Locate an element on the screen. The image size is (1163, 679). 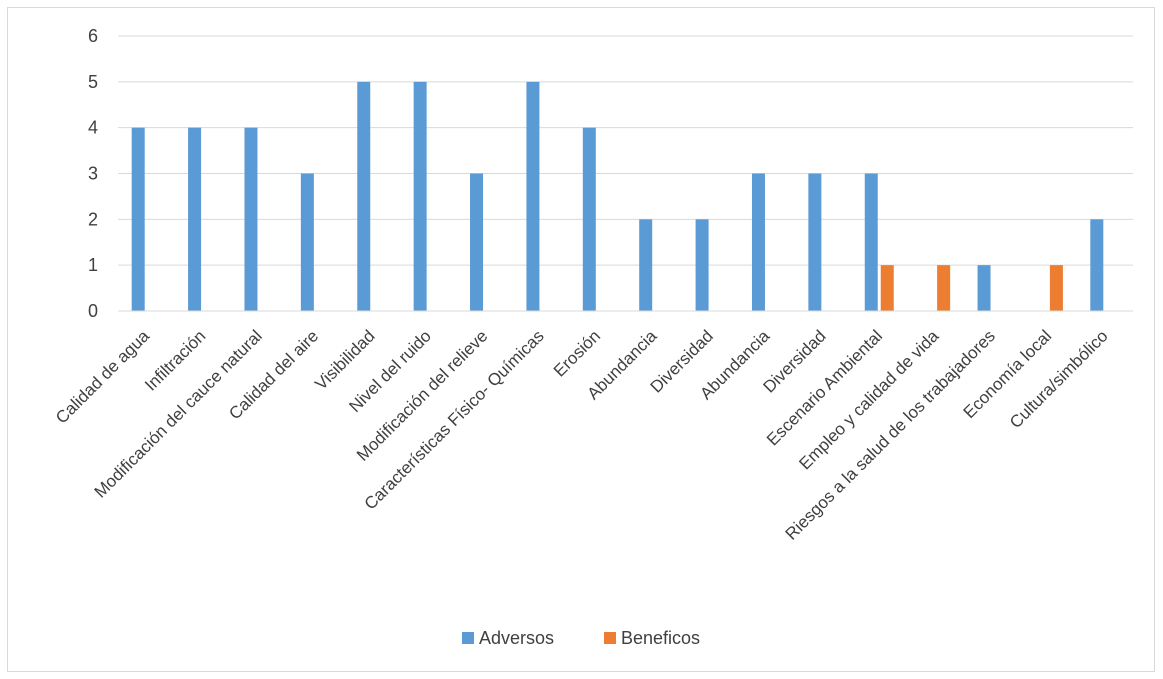
x-category-label: Erosión is located at coordinates (577, 353).